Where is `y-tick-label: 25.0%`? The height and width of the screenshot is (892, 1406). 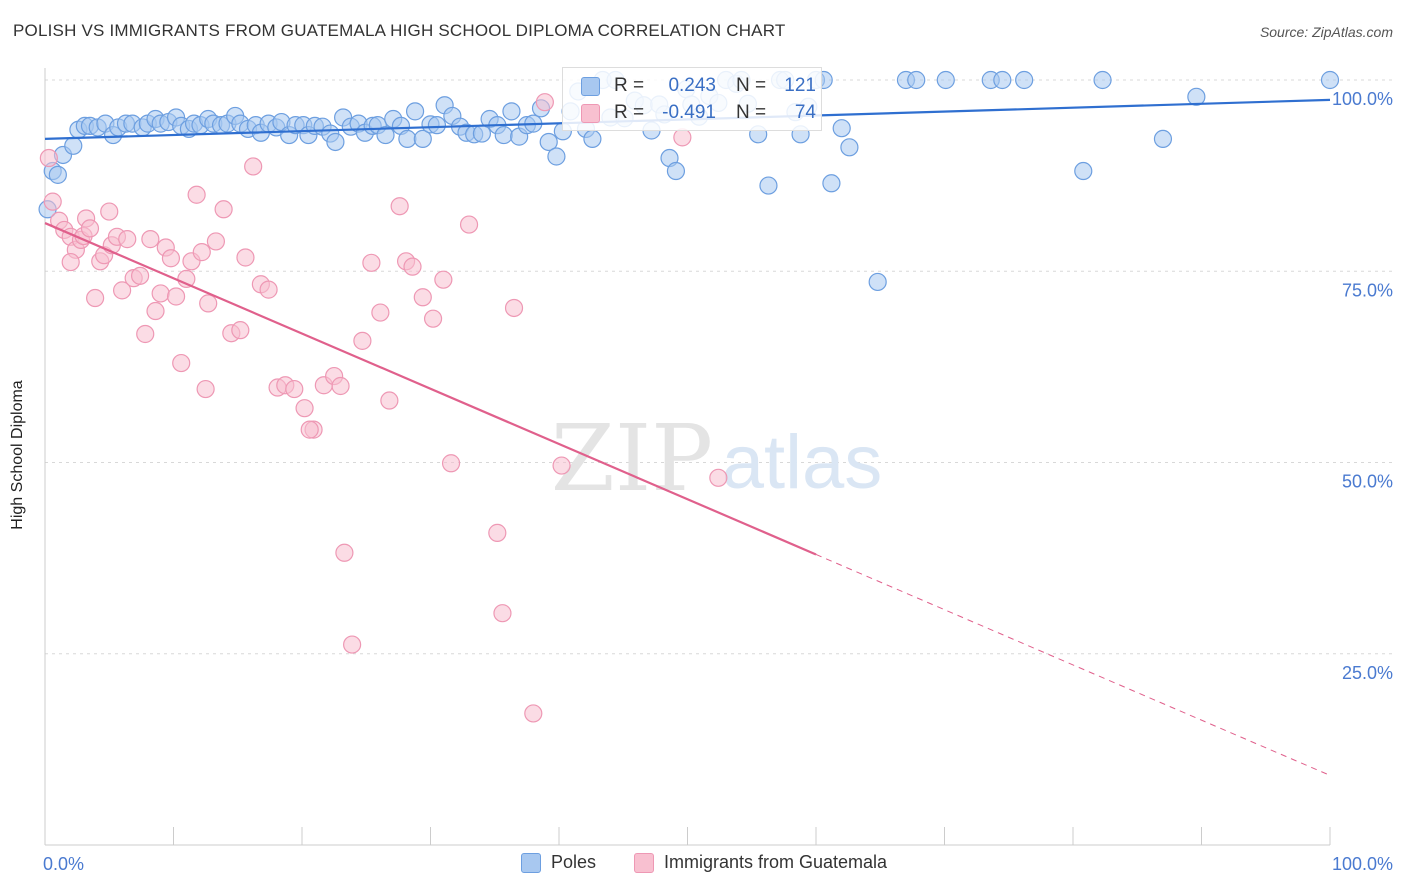
y-tick-label: 25.0% is located at coordinates (1367, 673).